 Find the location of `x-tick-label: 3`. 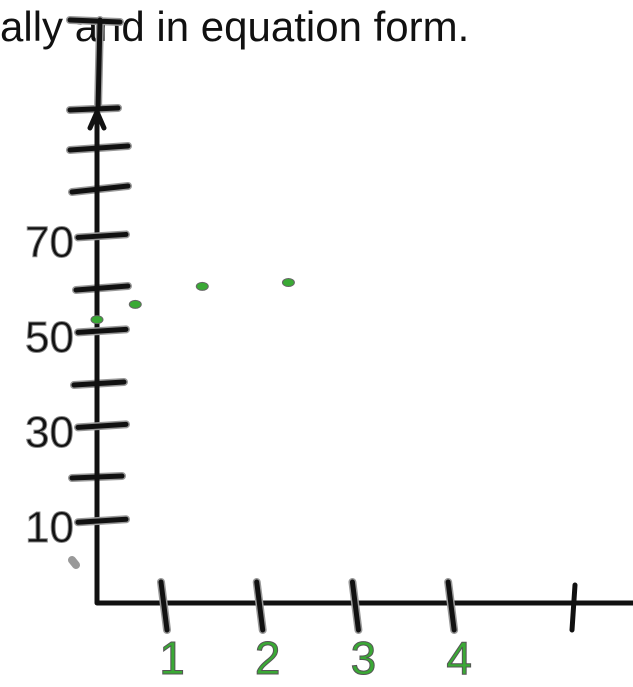

x-tick-label: 3 is located at coordinates (364, 658).